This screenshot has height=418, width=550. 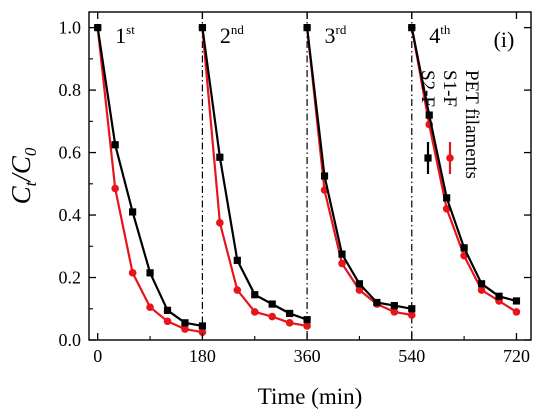 I want to click on y-tick-label: 0.0, so click(x=70, y=340).